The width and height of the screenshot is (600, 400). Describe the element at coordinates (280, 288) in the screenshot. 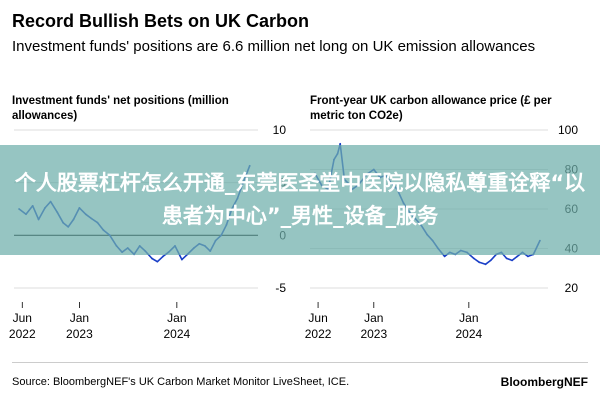

I see `y-tick-label: -5` at that location.